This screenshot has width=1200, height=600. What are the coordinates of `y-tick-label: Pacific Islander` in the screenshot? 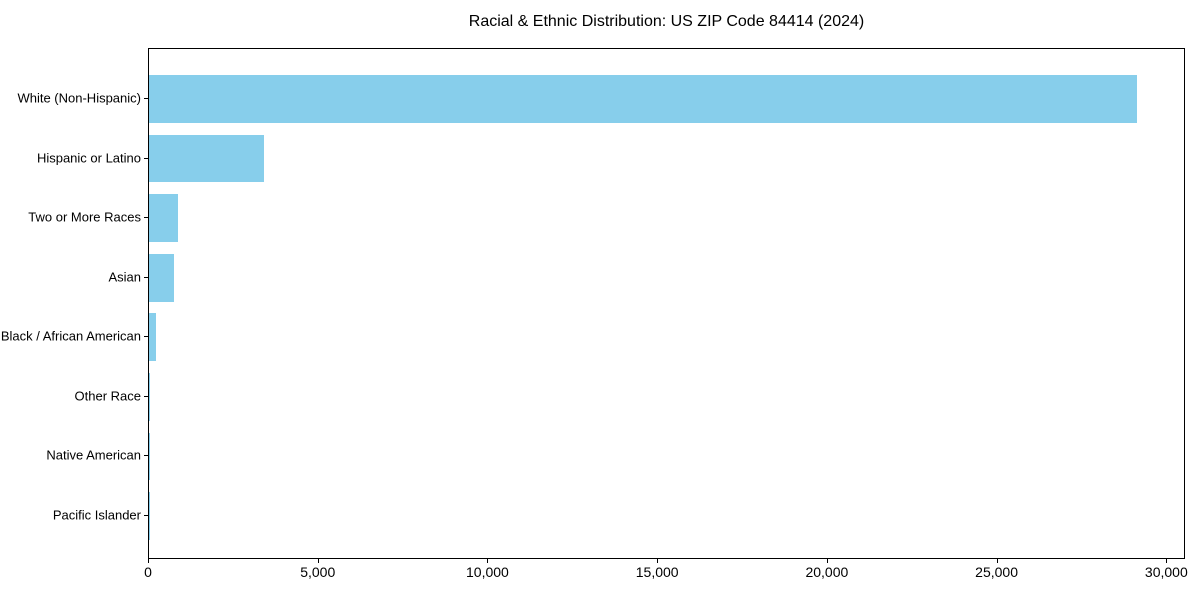 It's located at (96, 515).